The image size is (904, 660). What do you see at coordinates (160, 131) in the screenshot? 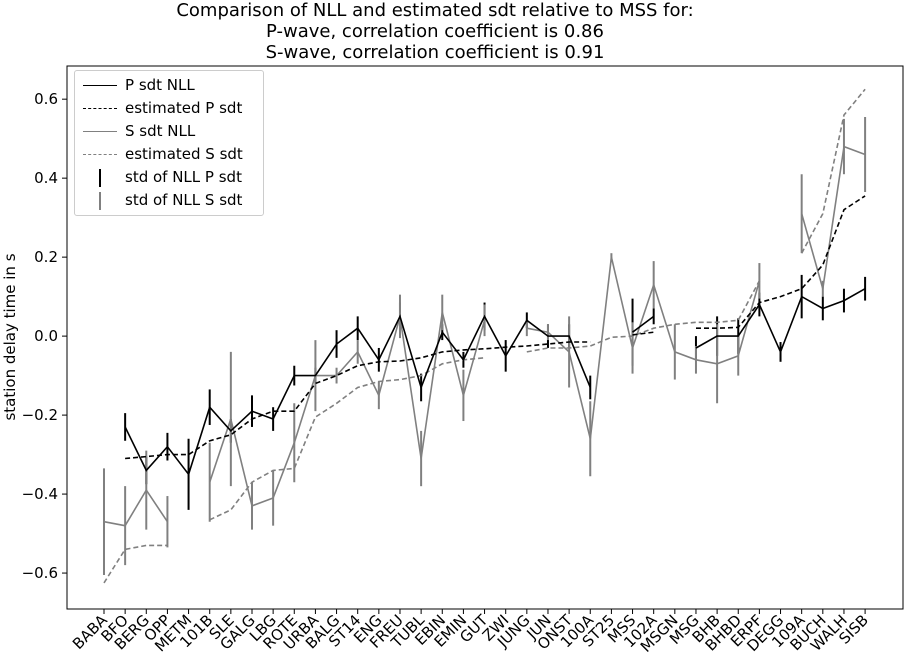
I see `legend-label: S sdt NLL` at bounding box center [160, 131].